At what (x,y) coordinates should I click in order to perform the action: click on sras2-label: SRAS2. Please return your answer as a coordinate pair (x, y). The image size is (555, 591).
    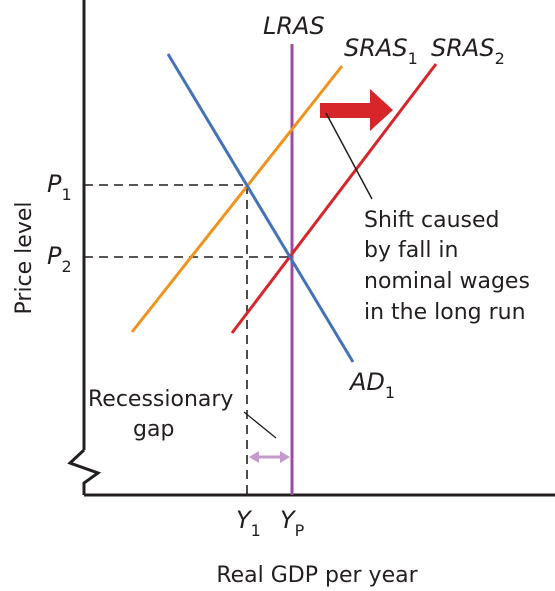
    Looking at the image, I should click on (468, 51).